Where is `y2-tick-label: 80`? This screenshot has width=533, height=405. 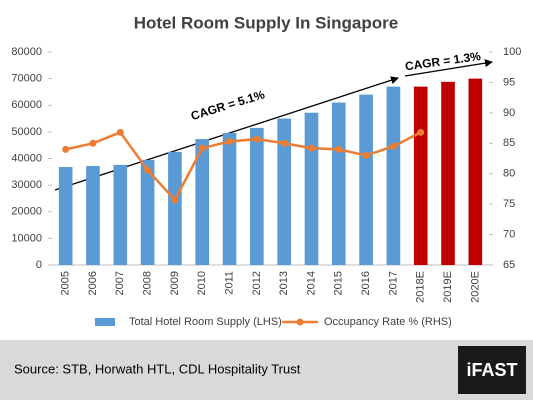 y2-tick-label: 80 is located at coordinates (509, 174).